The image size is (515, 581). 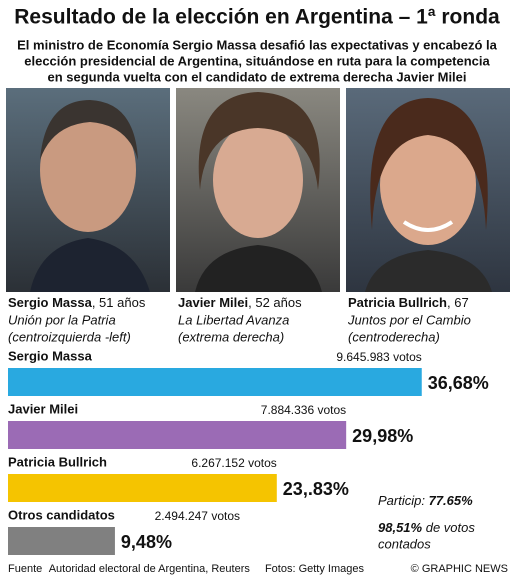 What do you see at coordinates (400, 527) in the screenshot?
I see `counted-value: 98,51%` at bounding box center [400, 527].